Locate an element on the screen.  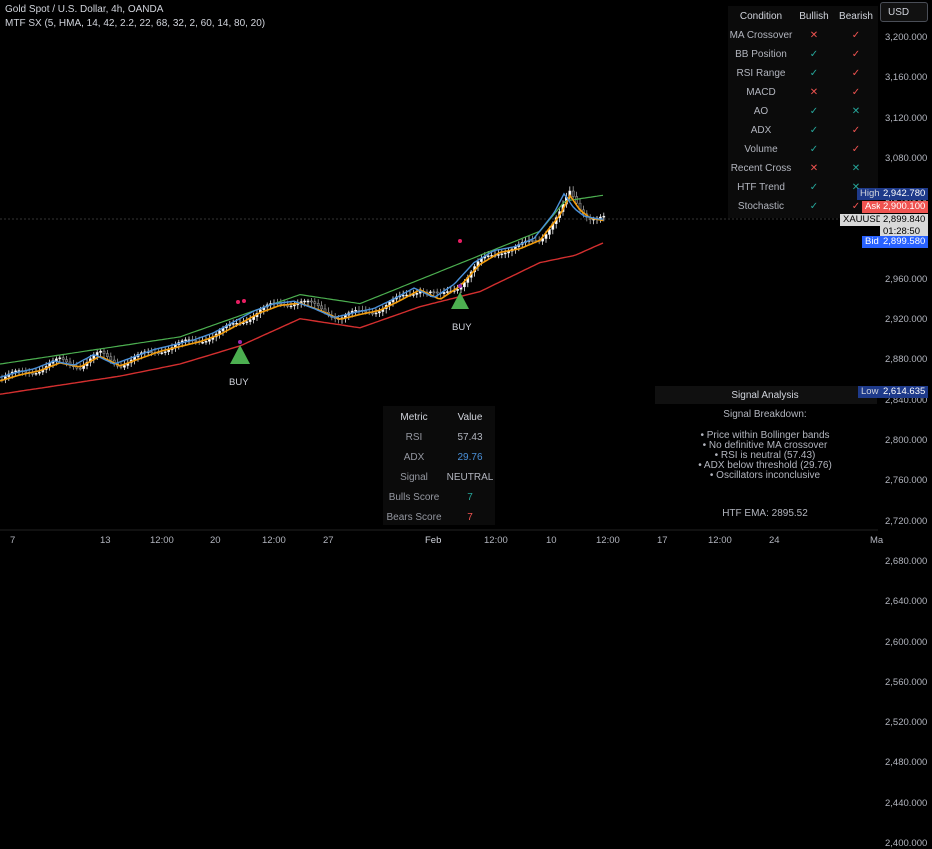
time-axis-label: 24 is located at coordinates (774, 540).